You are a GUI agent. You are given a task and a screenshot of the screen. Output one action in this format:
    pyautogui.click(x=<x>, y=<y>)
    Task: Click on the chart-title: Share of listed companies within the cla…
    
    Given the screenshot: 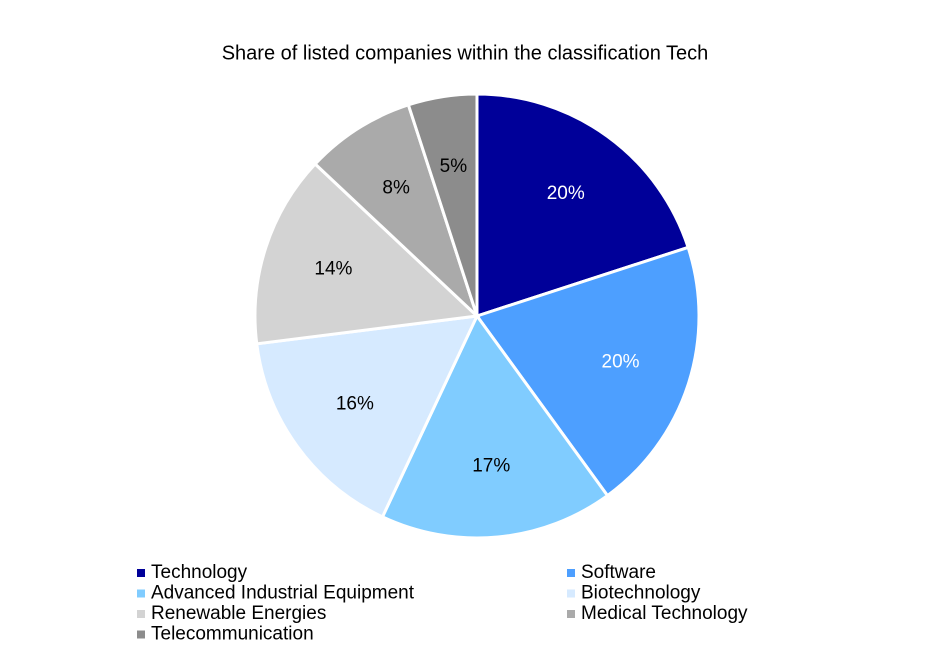 What is the action you would take?
    pyautogui.click(x=465, y=53)
    